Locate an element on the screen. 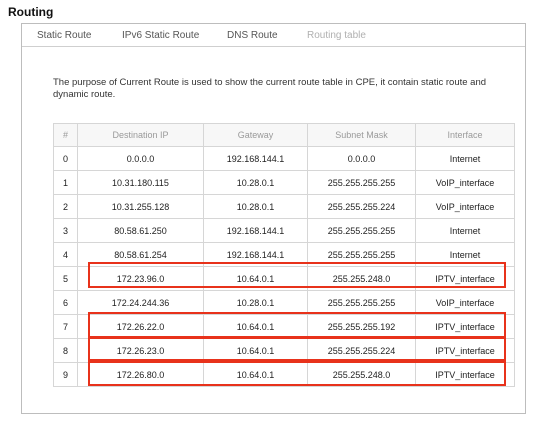 Image resolution: width=537 pixels, height=430 pixels. cell-index: 5 is located at coordinates (65, 278).